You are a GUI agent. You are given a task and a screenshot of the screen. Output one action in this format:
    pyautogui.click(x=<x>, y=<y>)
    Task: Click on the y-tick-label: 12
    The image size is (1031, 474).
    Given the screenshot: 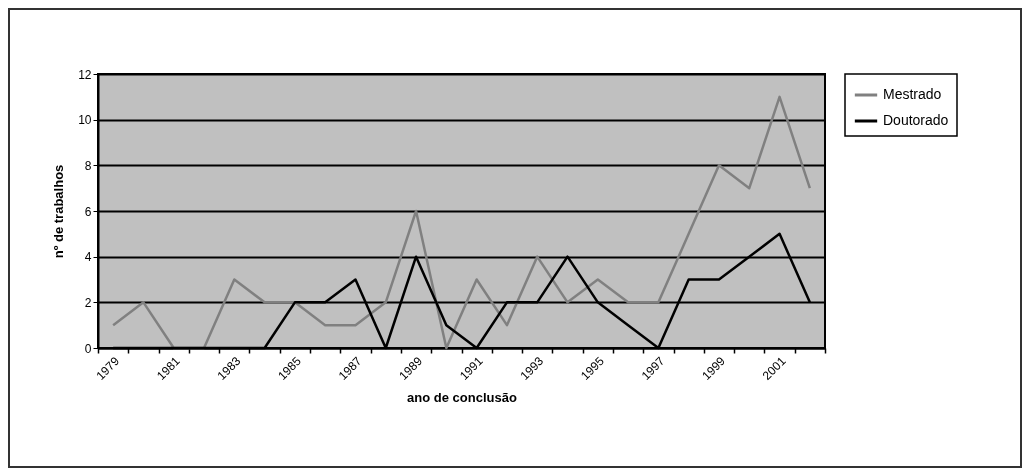 What is the action you would take?
    pyautogui.click(x=85, y=74)
    